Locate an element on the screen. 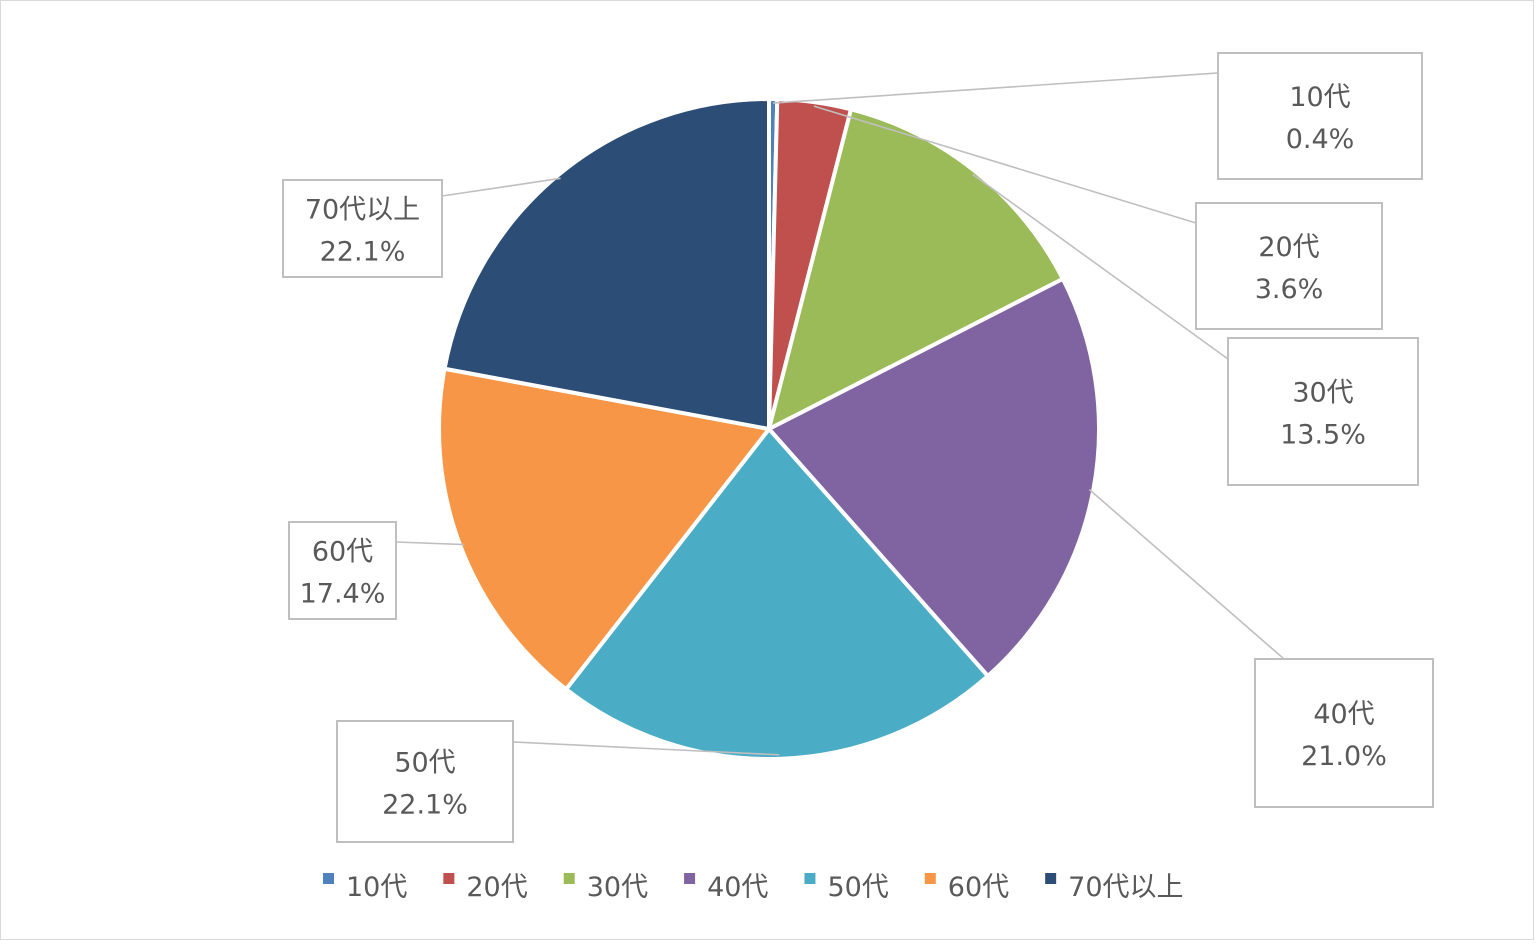 The image size is (1536, 946). data-label-category-30s: 30代 is located at coordinates (1322, 393).